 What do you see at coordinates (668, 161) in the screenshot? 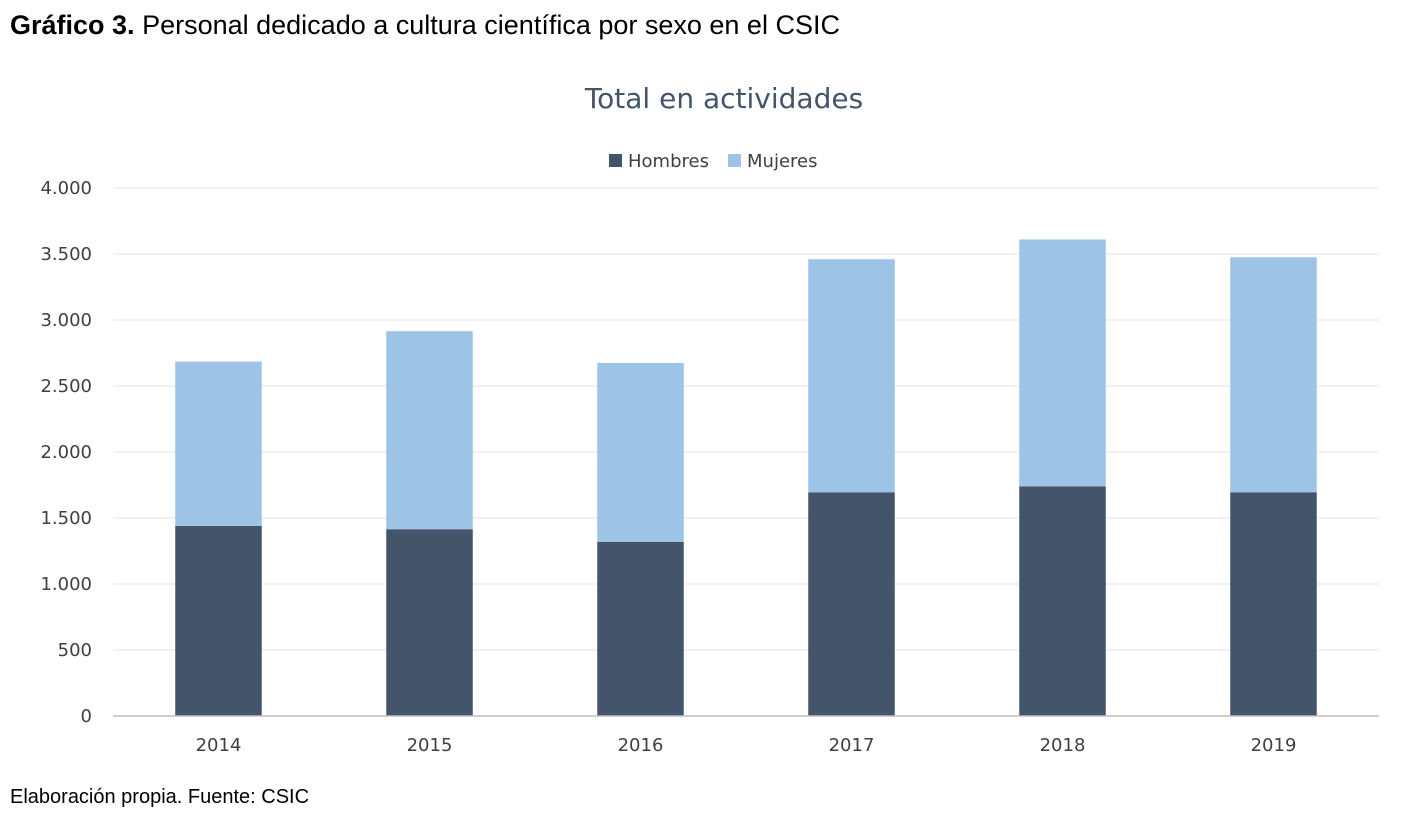
I see `legend-label-hombres: Hombres` at bounding box center [668, 161].